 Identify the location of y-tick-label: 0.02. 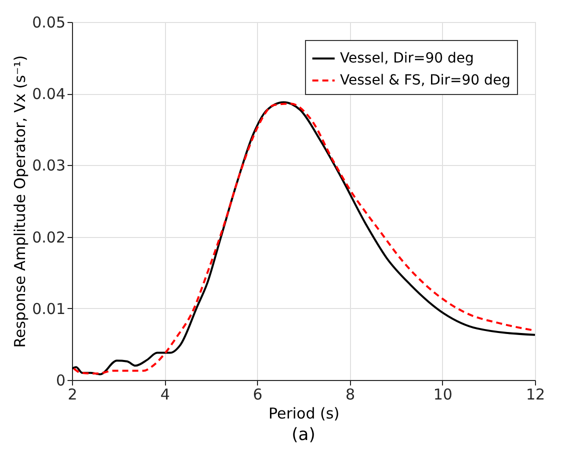
(49, 237).